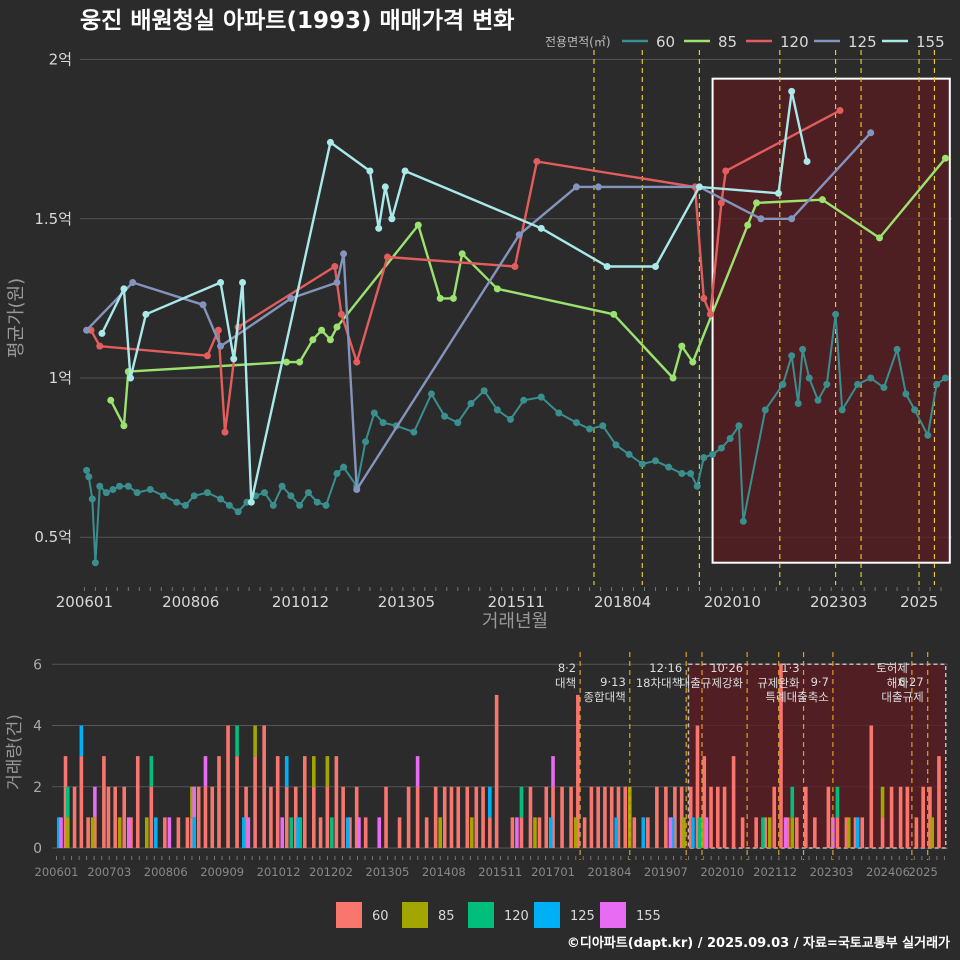  What do you see at coordinates (778, 683) in the screenshot?
I see `policy-label: 규제완화` at bounding box center [778, 683].